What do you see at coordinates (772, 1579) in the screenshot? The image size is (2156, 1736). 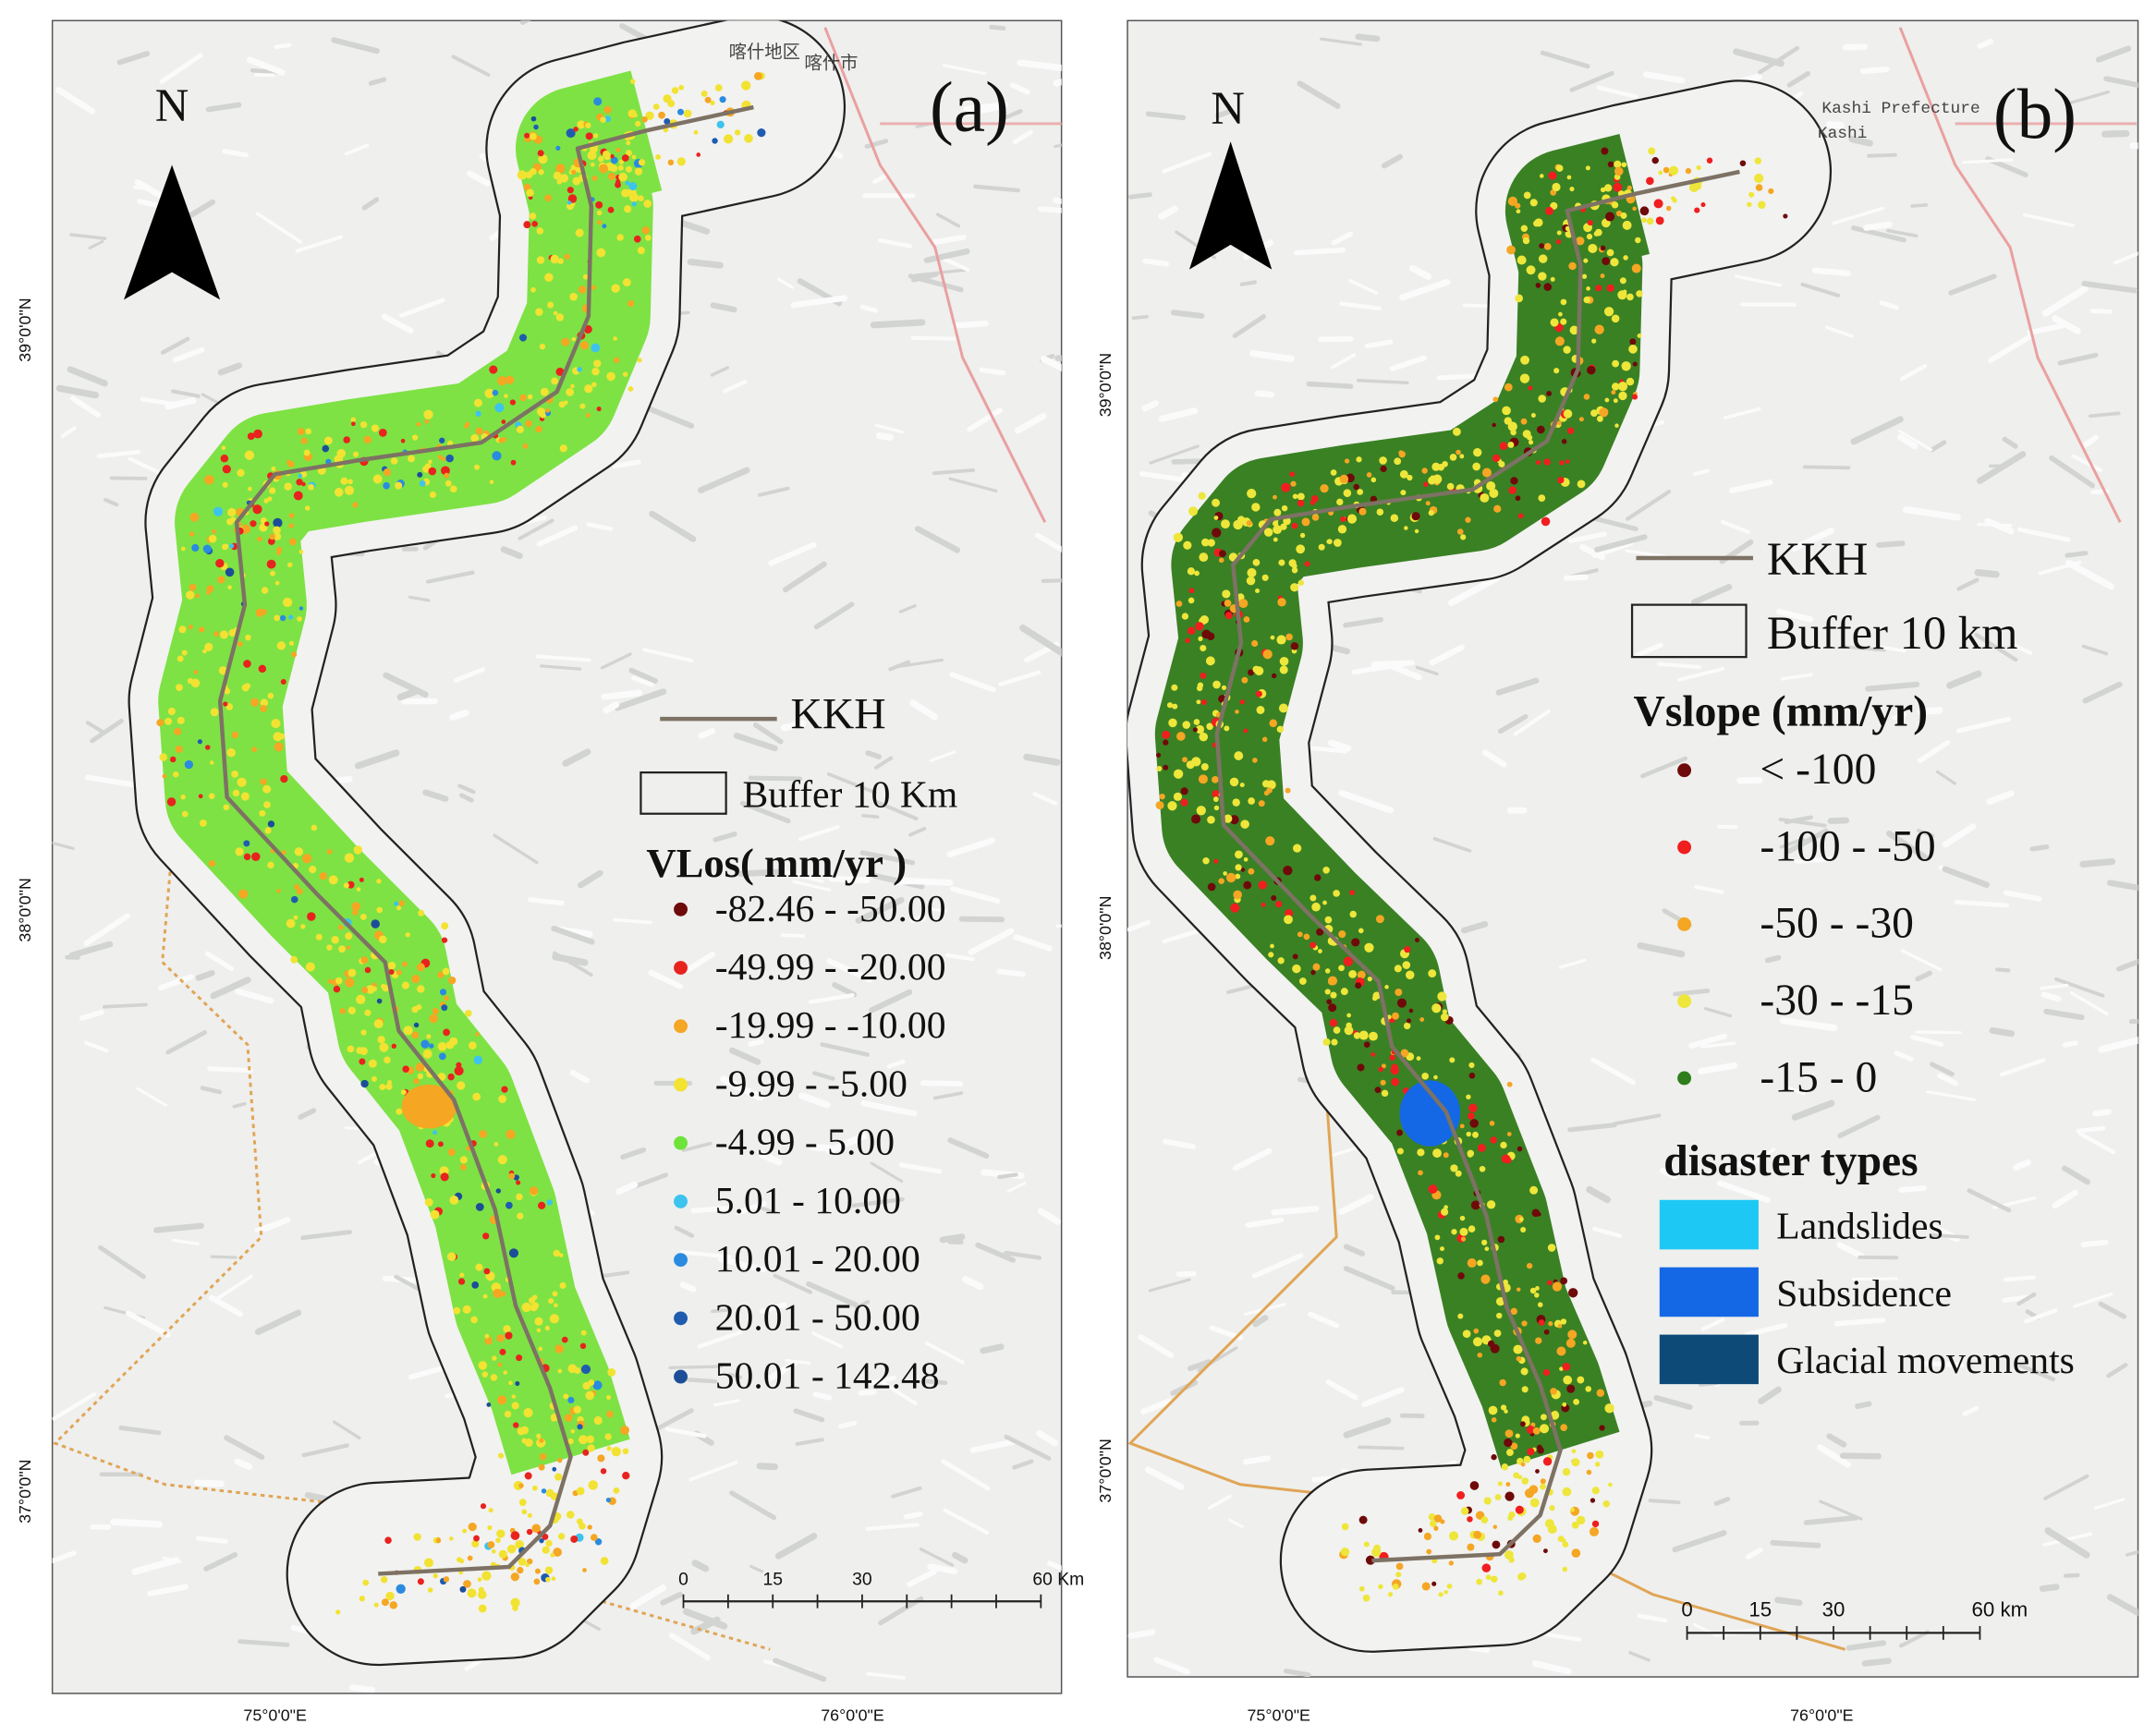 I see `scale-label: 15` at bounding box center [772, 1579].